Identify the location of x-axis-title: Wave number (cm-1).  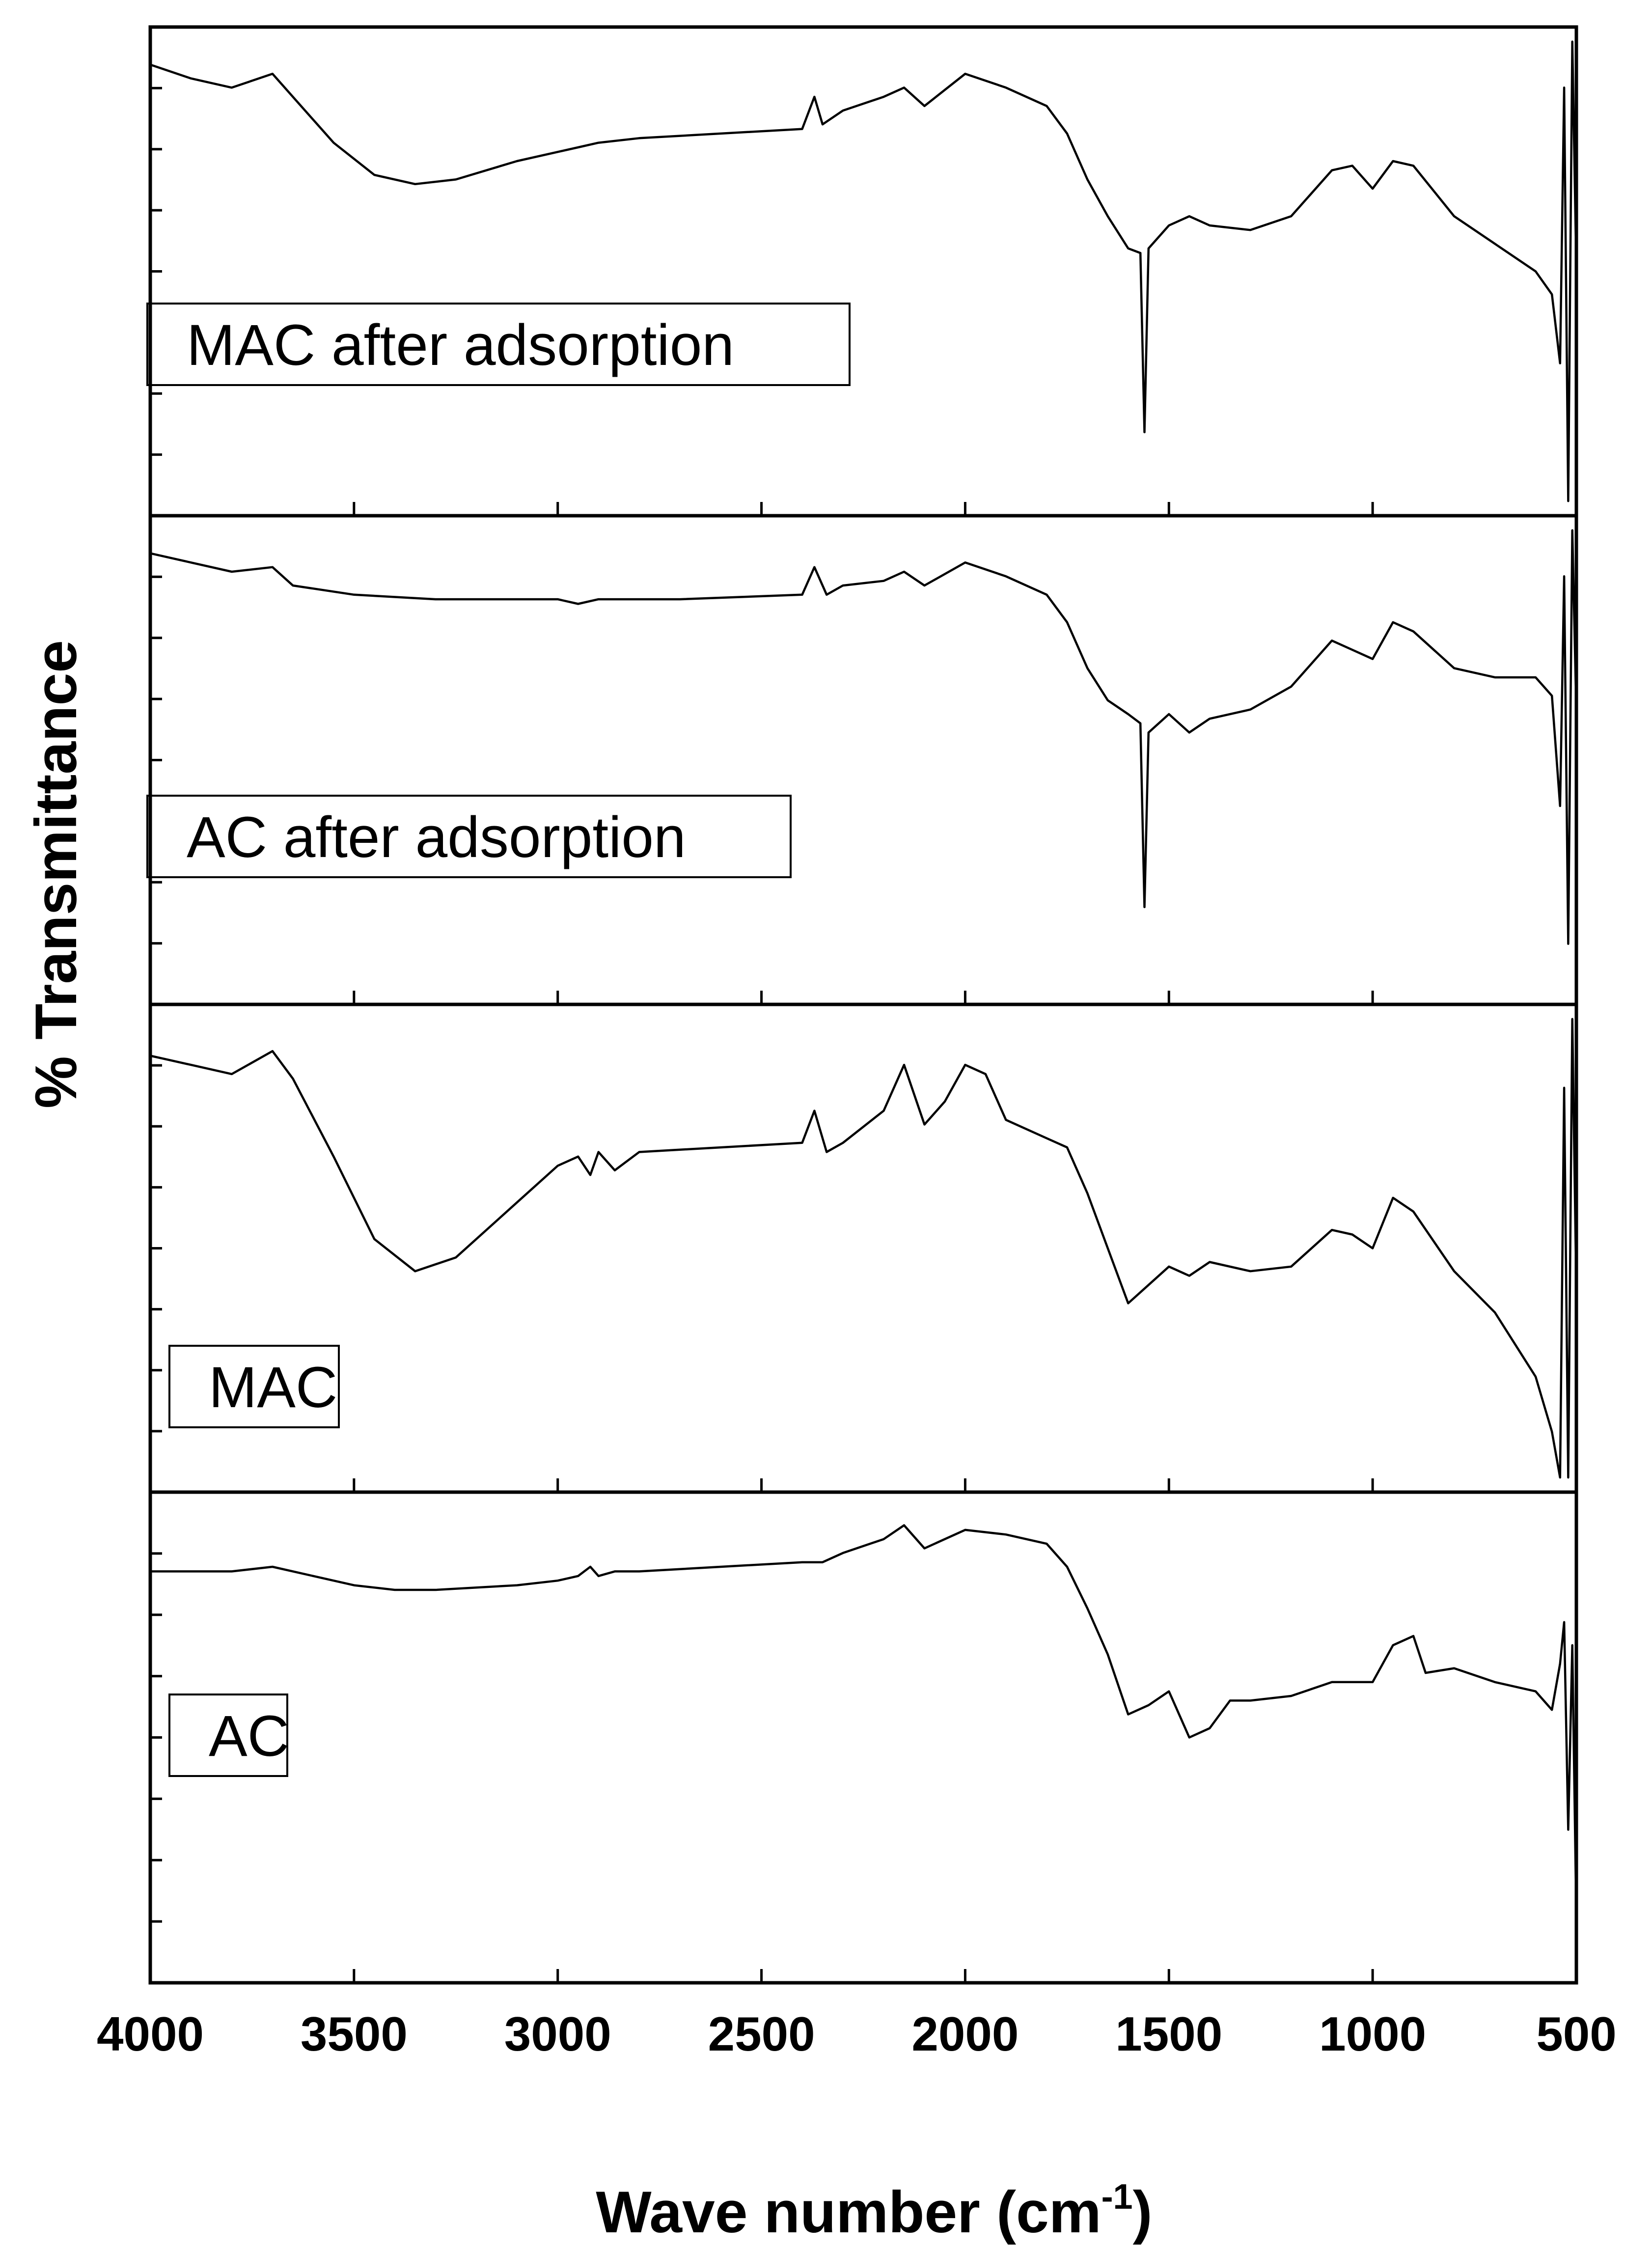
(874, 2211).